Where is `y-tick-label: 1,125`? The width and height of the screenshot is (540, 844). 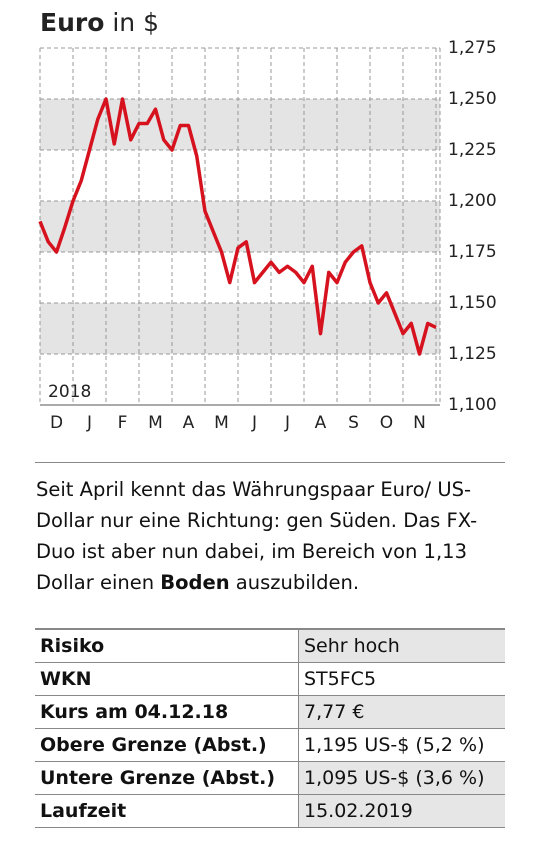 y-tick-label: 1,125 is located at coordinates (472, 354).